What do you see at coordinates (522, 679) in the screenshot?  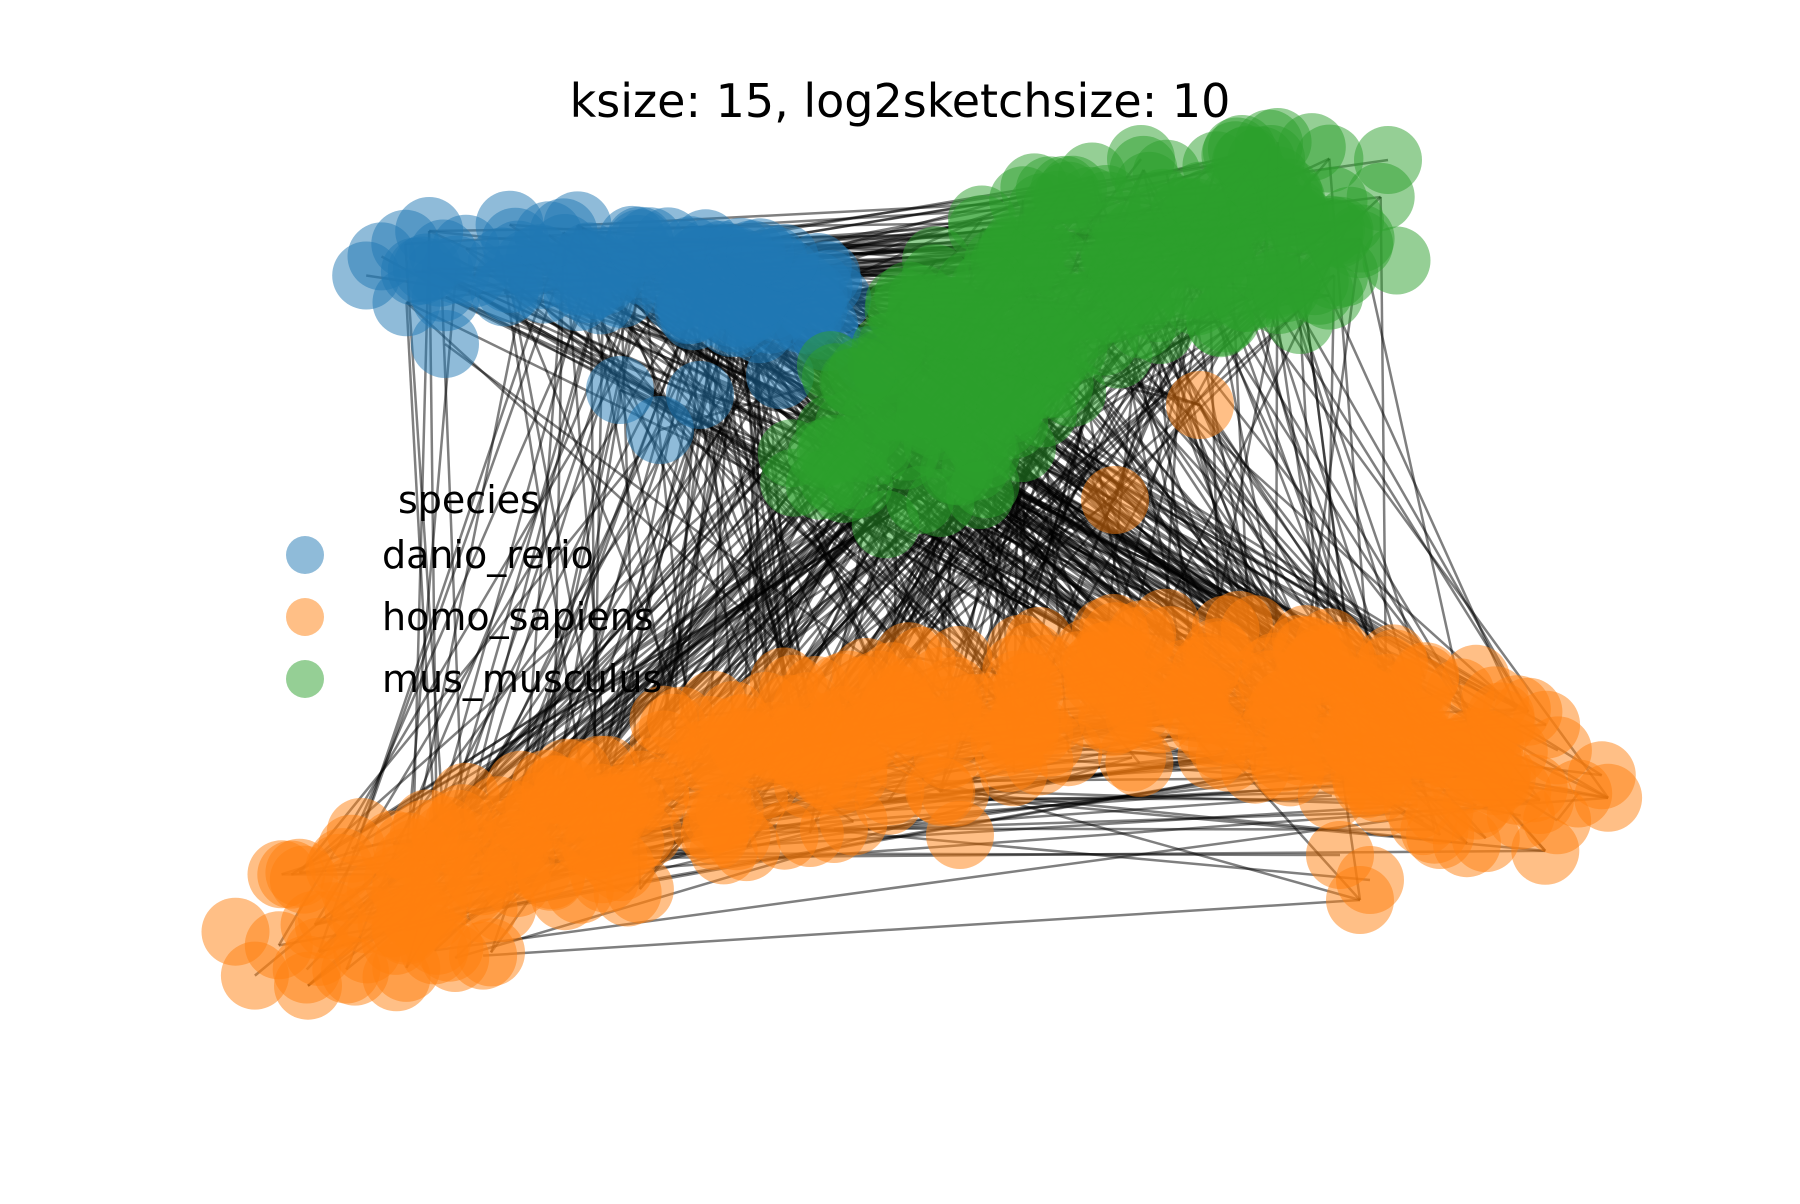 I see `legend-label: mus_musculus` at bounding box center [522, 679].